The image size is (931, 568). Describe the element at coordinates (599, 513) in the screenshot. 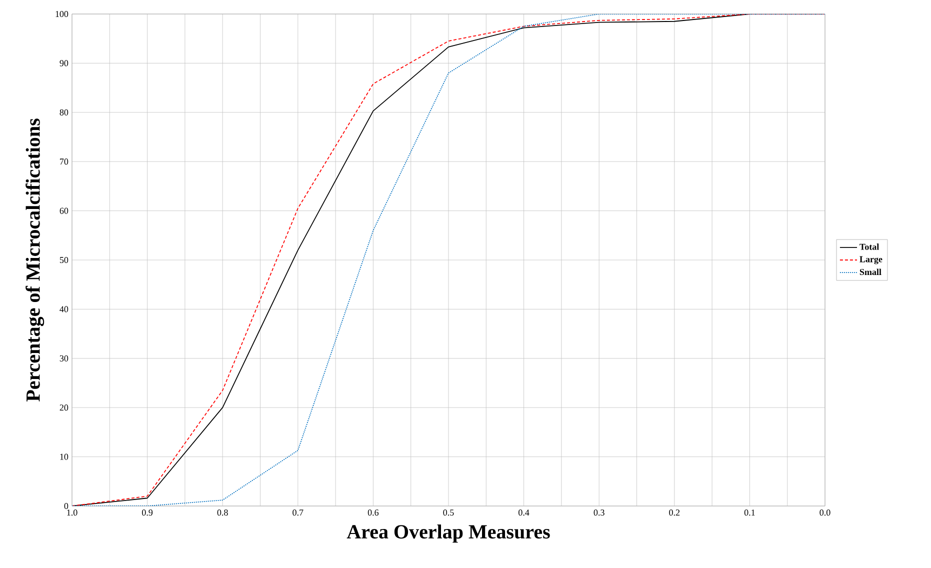

I see `x-tick-label: 0.3` at that location.